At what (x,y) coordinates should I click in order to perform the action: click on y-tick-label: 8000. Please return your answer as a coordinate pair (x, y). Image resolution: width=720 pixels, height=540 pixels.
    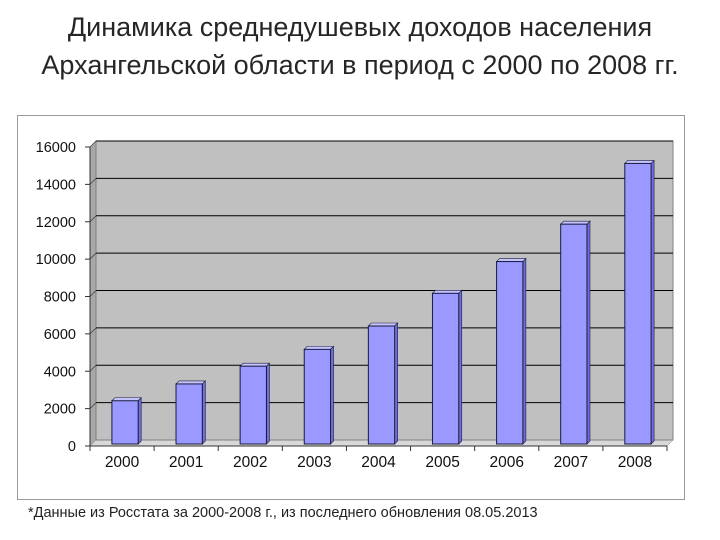
    Looking at the image, I should click on (60, 298).